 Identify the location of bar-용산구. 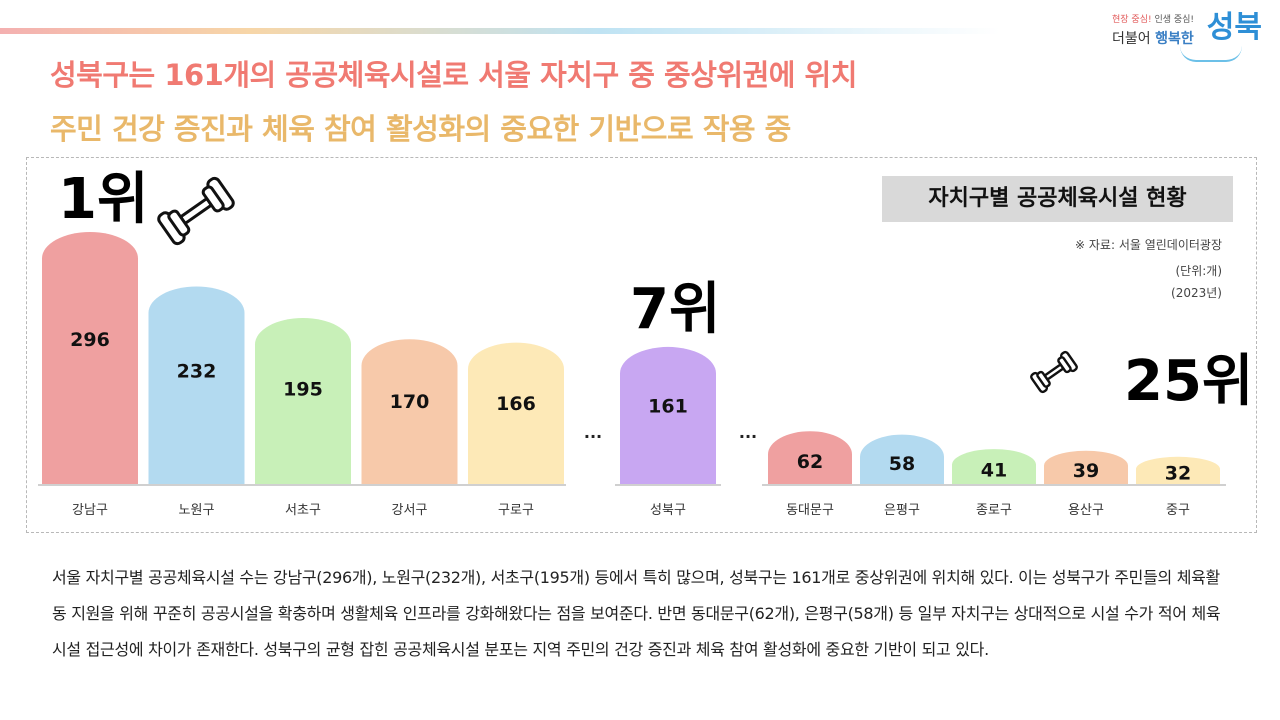
(1086, 467).